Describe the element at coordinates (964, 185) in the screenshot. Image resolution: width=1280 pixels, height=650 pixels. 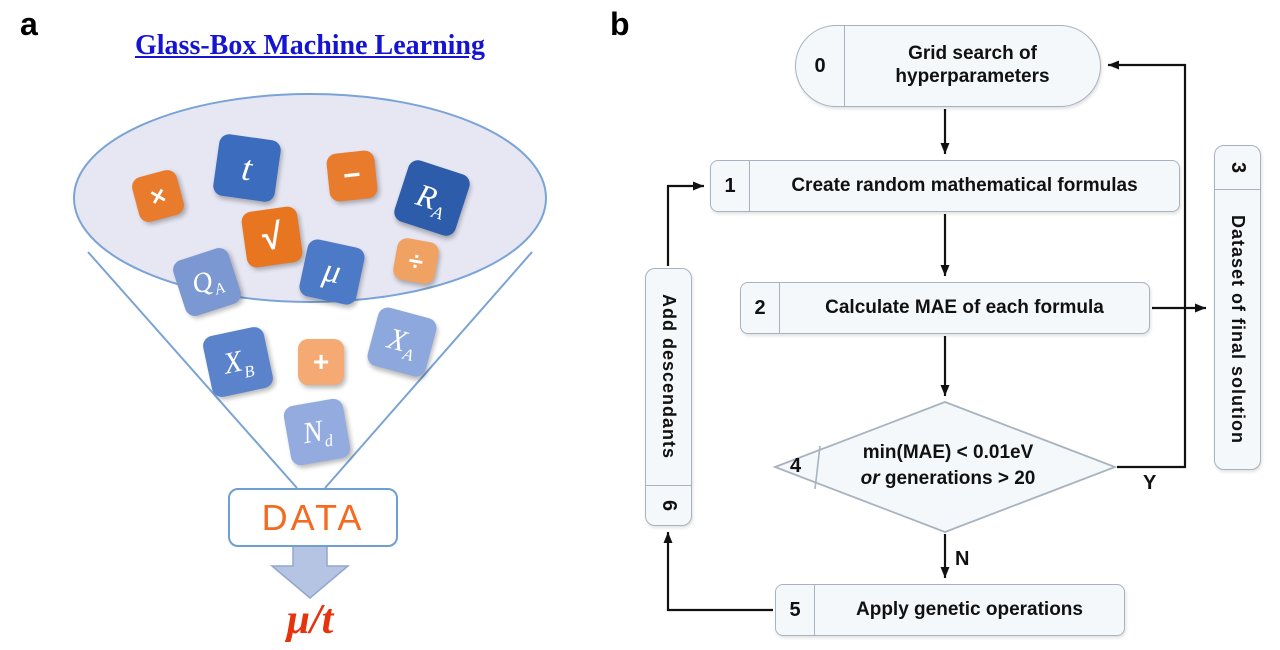
I see `node-label: Create random mathematical formulas` at that location.